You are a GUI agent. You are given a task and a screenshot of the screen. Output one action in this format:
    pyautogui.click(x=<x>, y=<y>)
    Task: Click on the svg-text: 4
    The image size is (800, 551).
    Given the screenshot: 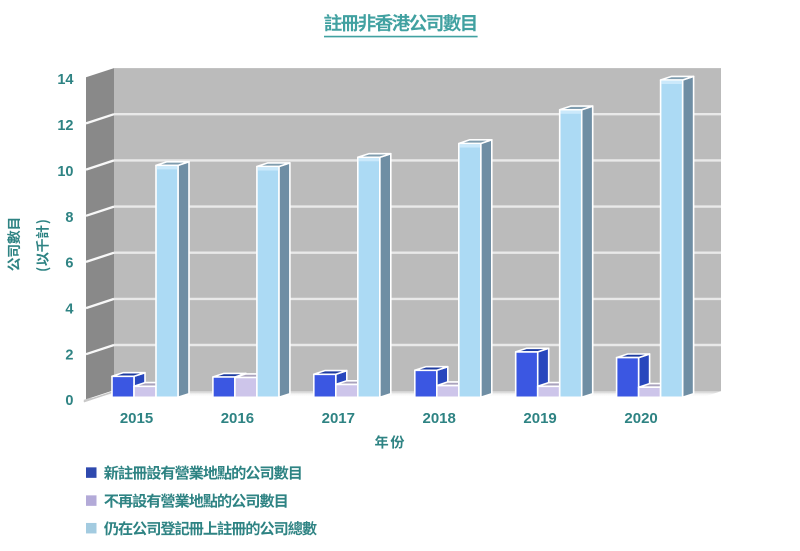 What is the action you would take?
    pyautogui.click(x=69, y=310)
    